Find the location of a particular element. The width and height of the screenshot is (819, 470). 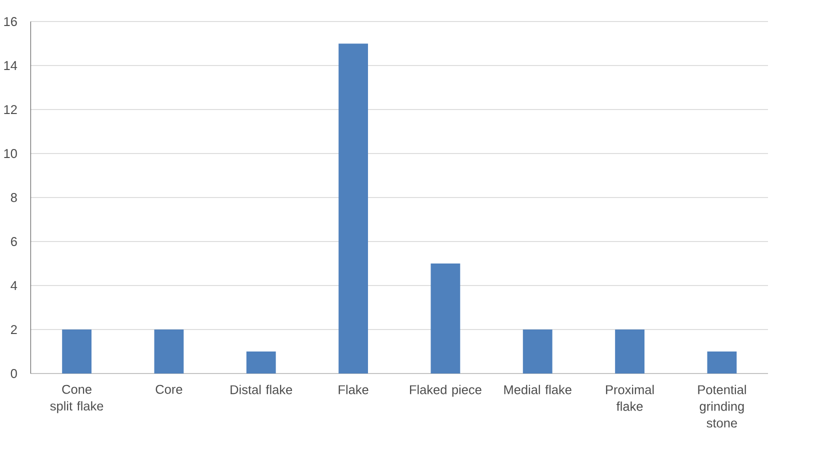

y-tick-label: 8 is located at coordinates (13, 197).